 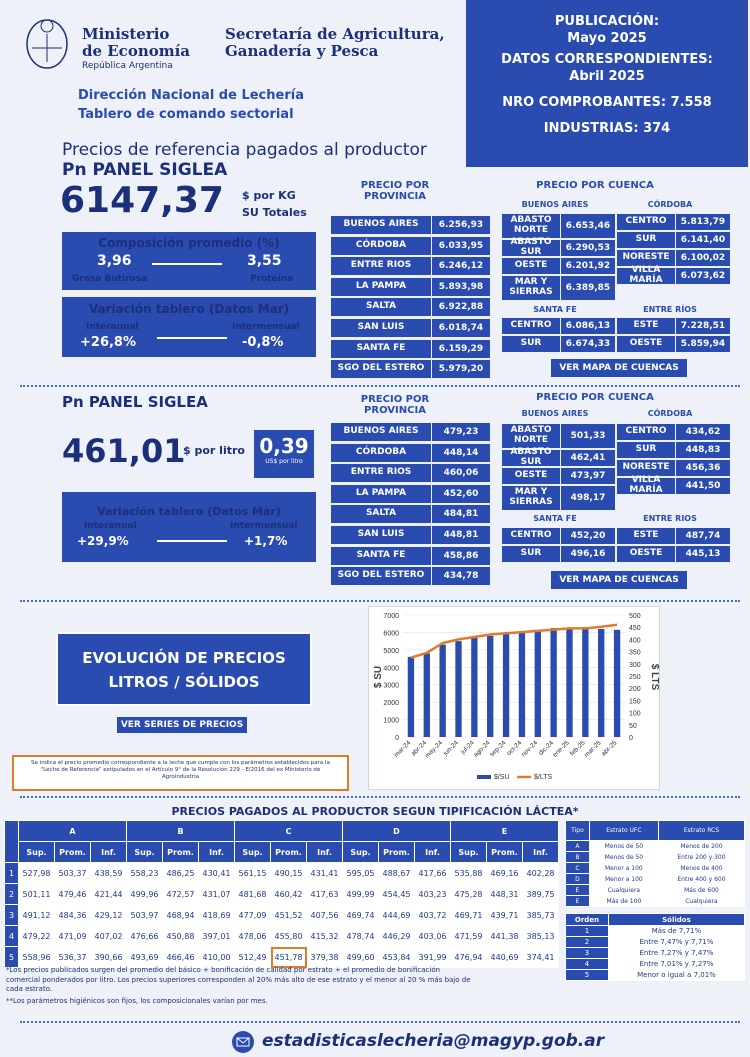 I want to click on evolucion-box: EVOLUCIÓN DE PRECIOS LITROS / SÓLIDOS, so click(x=184, y=669).